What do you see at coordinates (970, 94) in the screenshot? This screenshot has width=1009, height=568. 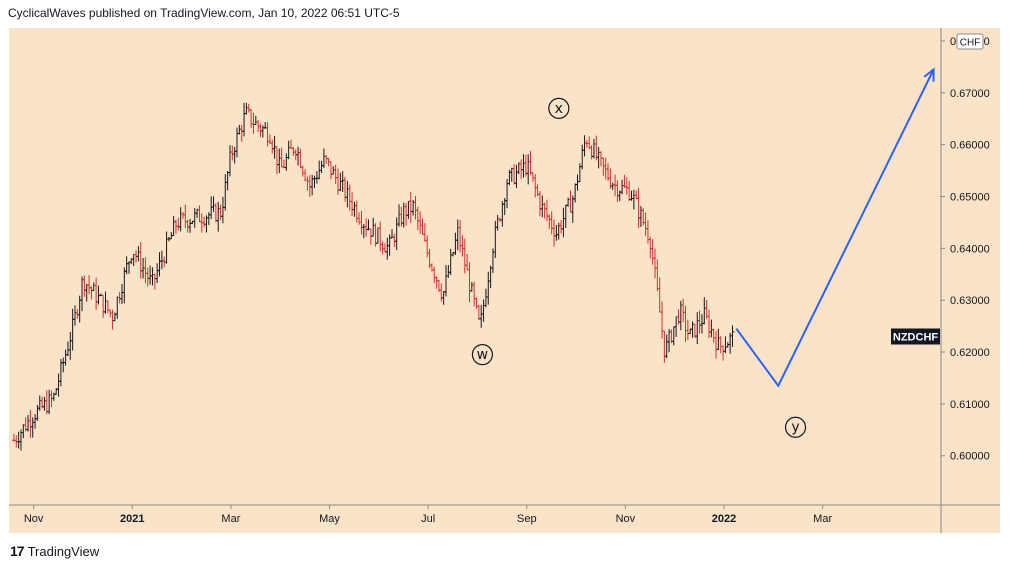 I see `price-tick-label: 0.67000` at bounding box center [970, 94].